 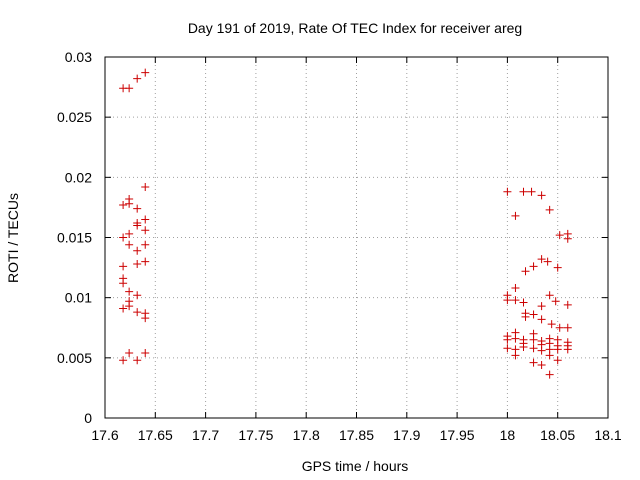 I want to click on y-tick-label: 0.02, so click(x=78, y=177).